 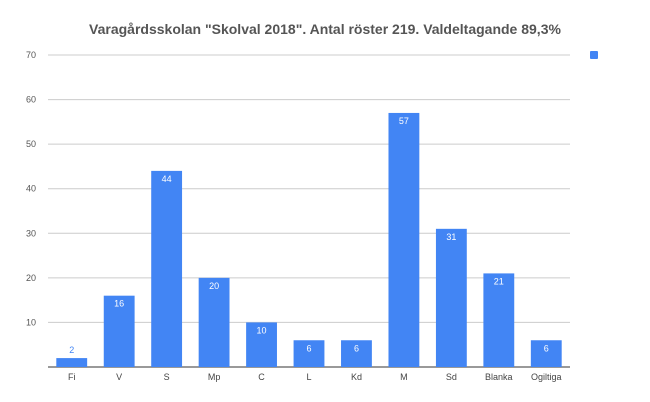 I want to click on x-tick-label: L, so click(x=308, y=377).